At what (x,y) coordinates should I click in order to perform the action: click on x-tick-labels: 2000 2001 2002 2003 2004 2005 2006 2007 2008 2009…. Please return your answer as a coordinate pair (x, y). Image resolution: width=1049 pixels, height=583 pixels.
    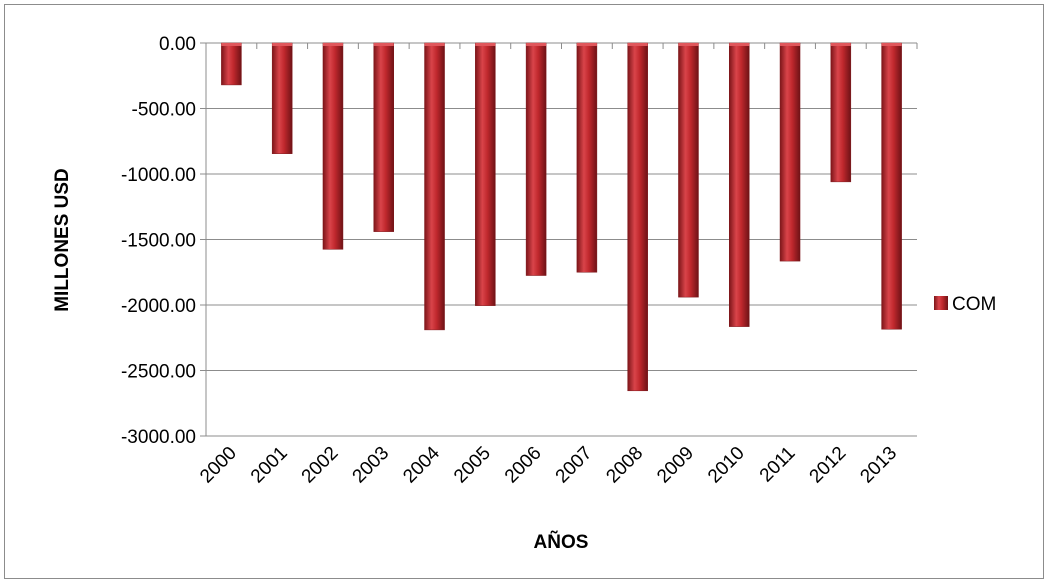
    Looking at the image, I should click on (548, 464).